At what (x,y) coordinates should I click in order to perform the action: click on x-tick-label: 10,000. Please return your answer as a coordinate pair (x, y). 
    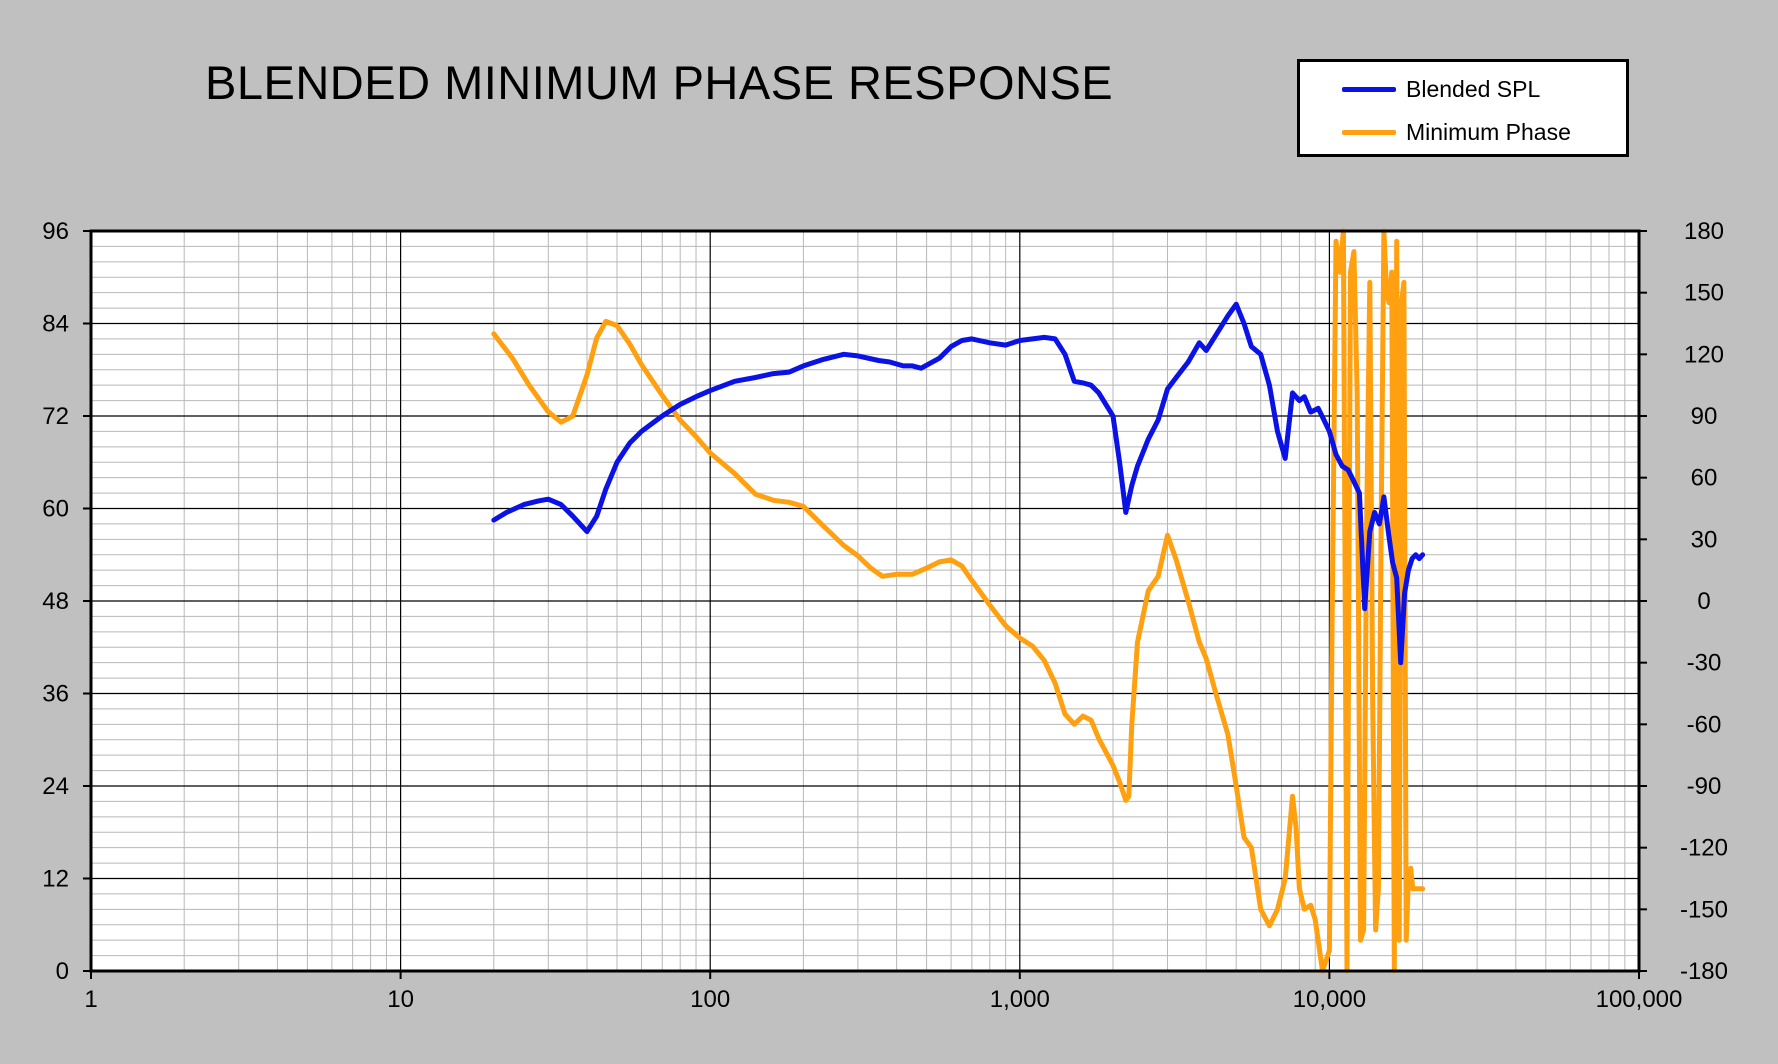
    Looking at the image, I should click on (1329, 999).